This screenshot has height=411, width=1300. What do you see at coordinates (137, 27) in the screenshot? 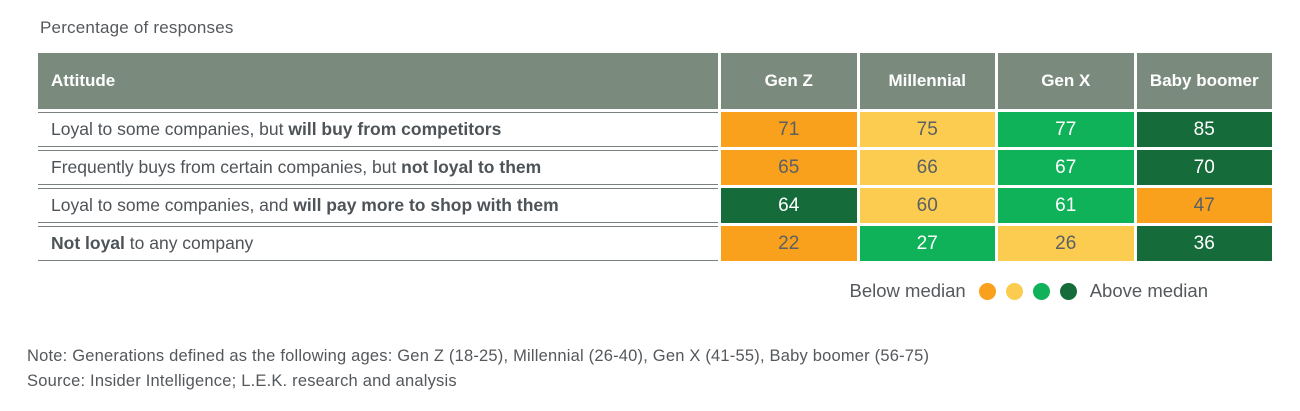
I see `chart-title: Percentage of responses` at bounding box center [137, 27].